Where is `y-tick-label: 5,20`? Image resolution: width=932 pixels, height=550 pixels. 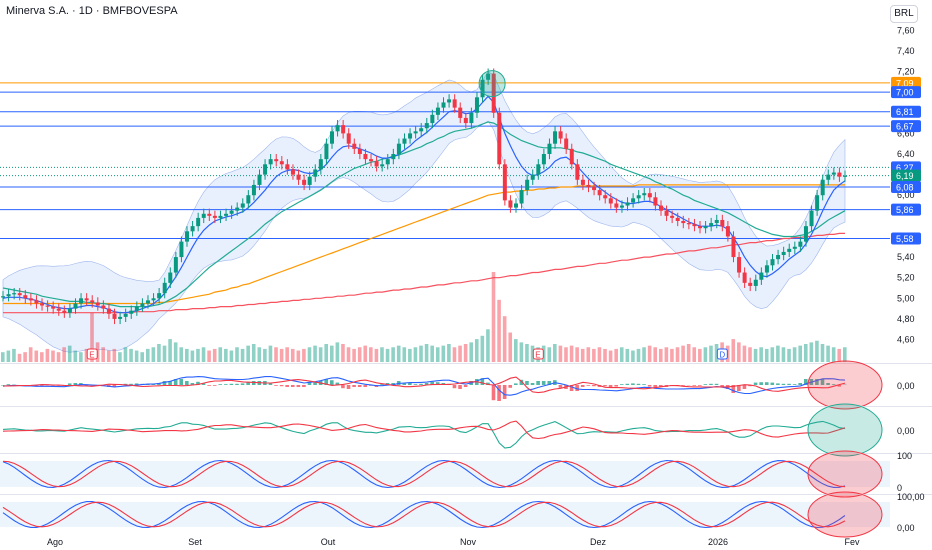 y-tick-label: 5,20 is located at coordinates (906, 278).